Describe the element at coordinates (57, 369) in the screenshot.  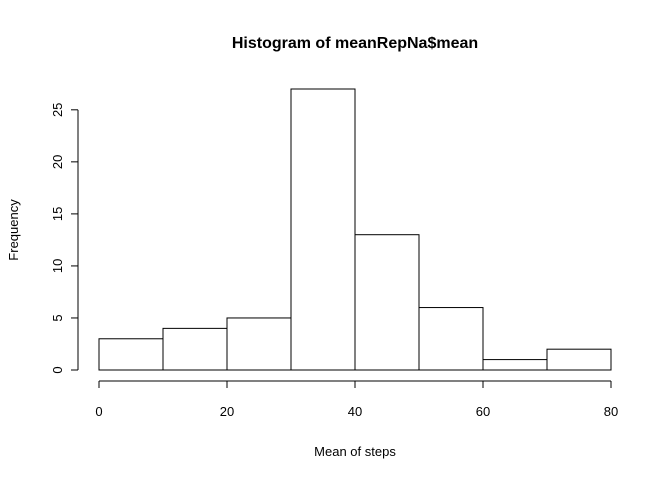
I see `y-tick-label-0: 0` at that location.